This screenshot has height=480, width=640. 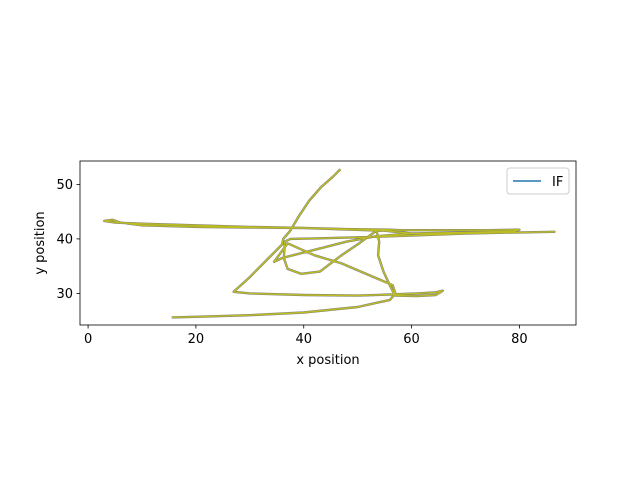 I want to click on x-tick-label: 0, so click(x=88, y=339).